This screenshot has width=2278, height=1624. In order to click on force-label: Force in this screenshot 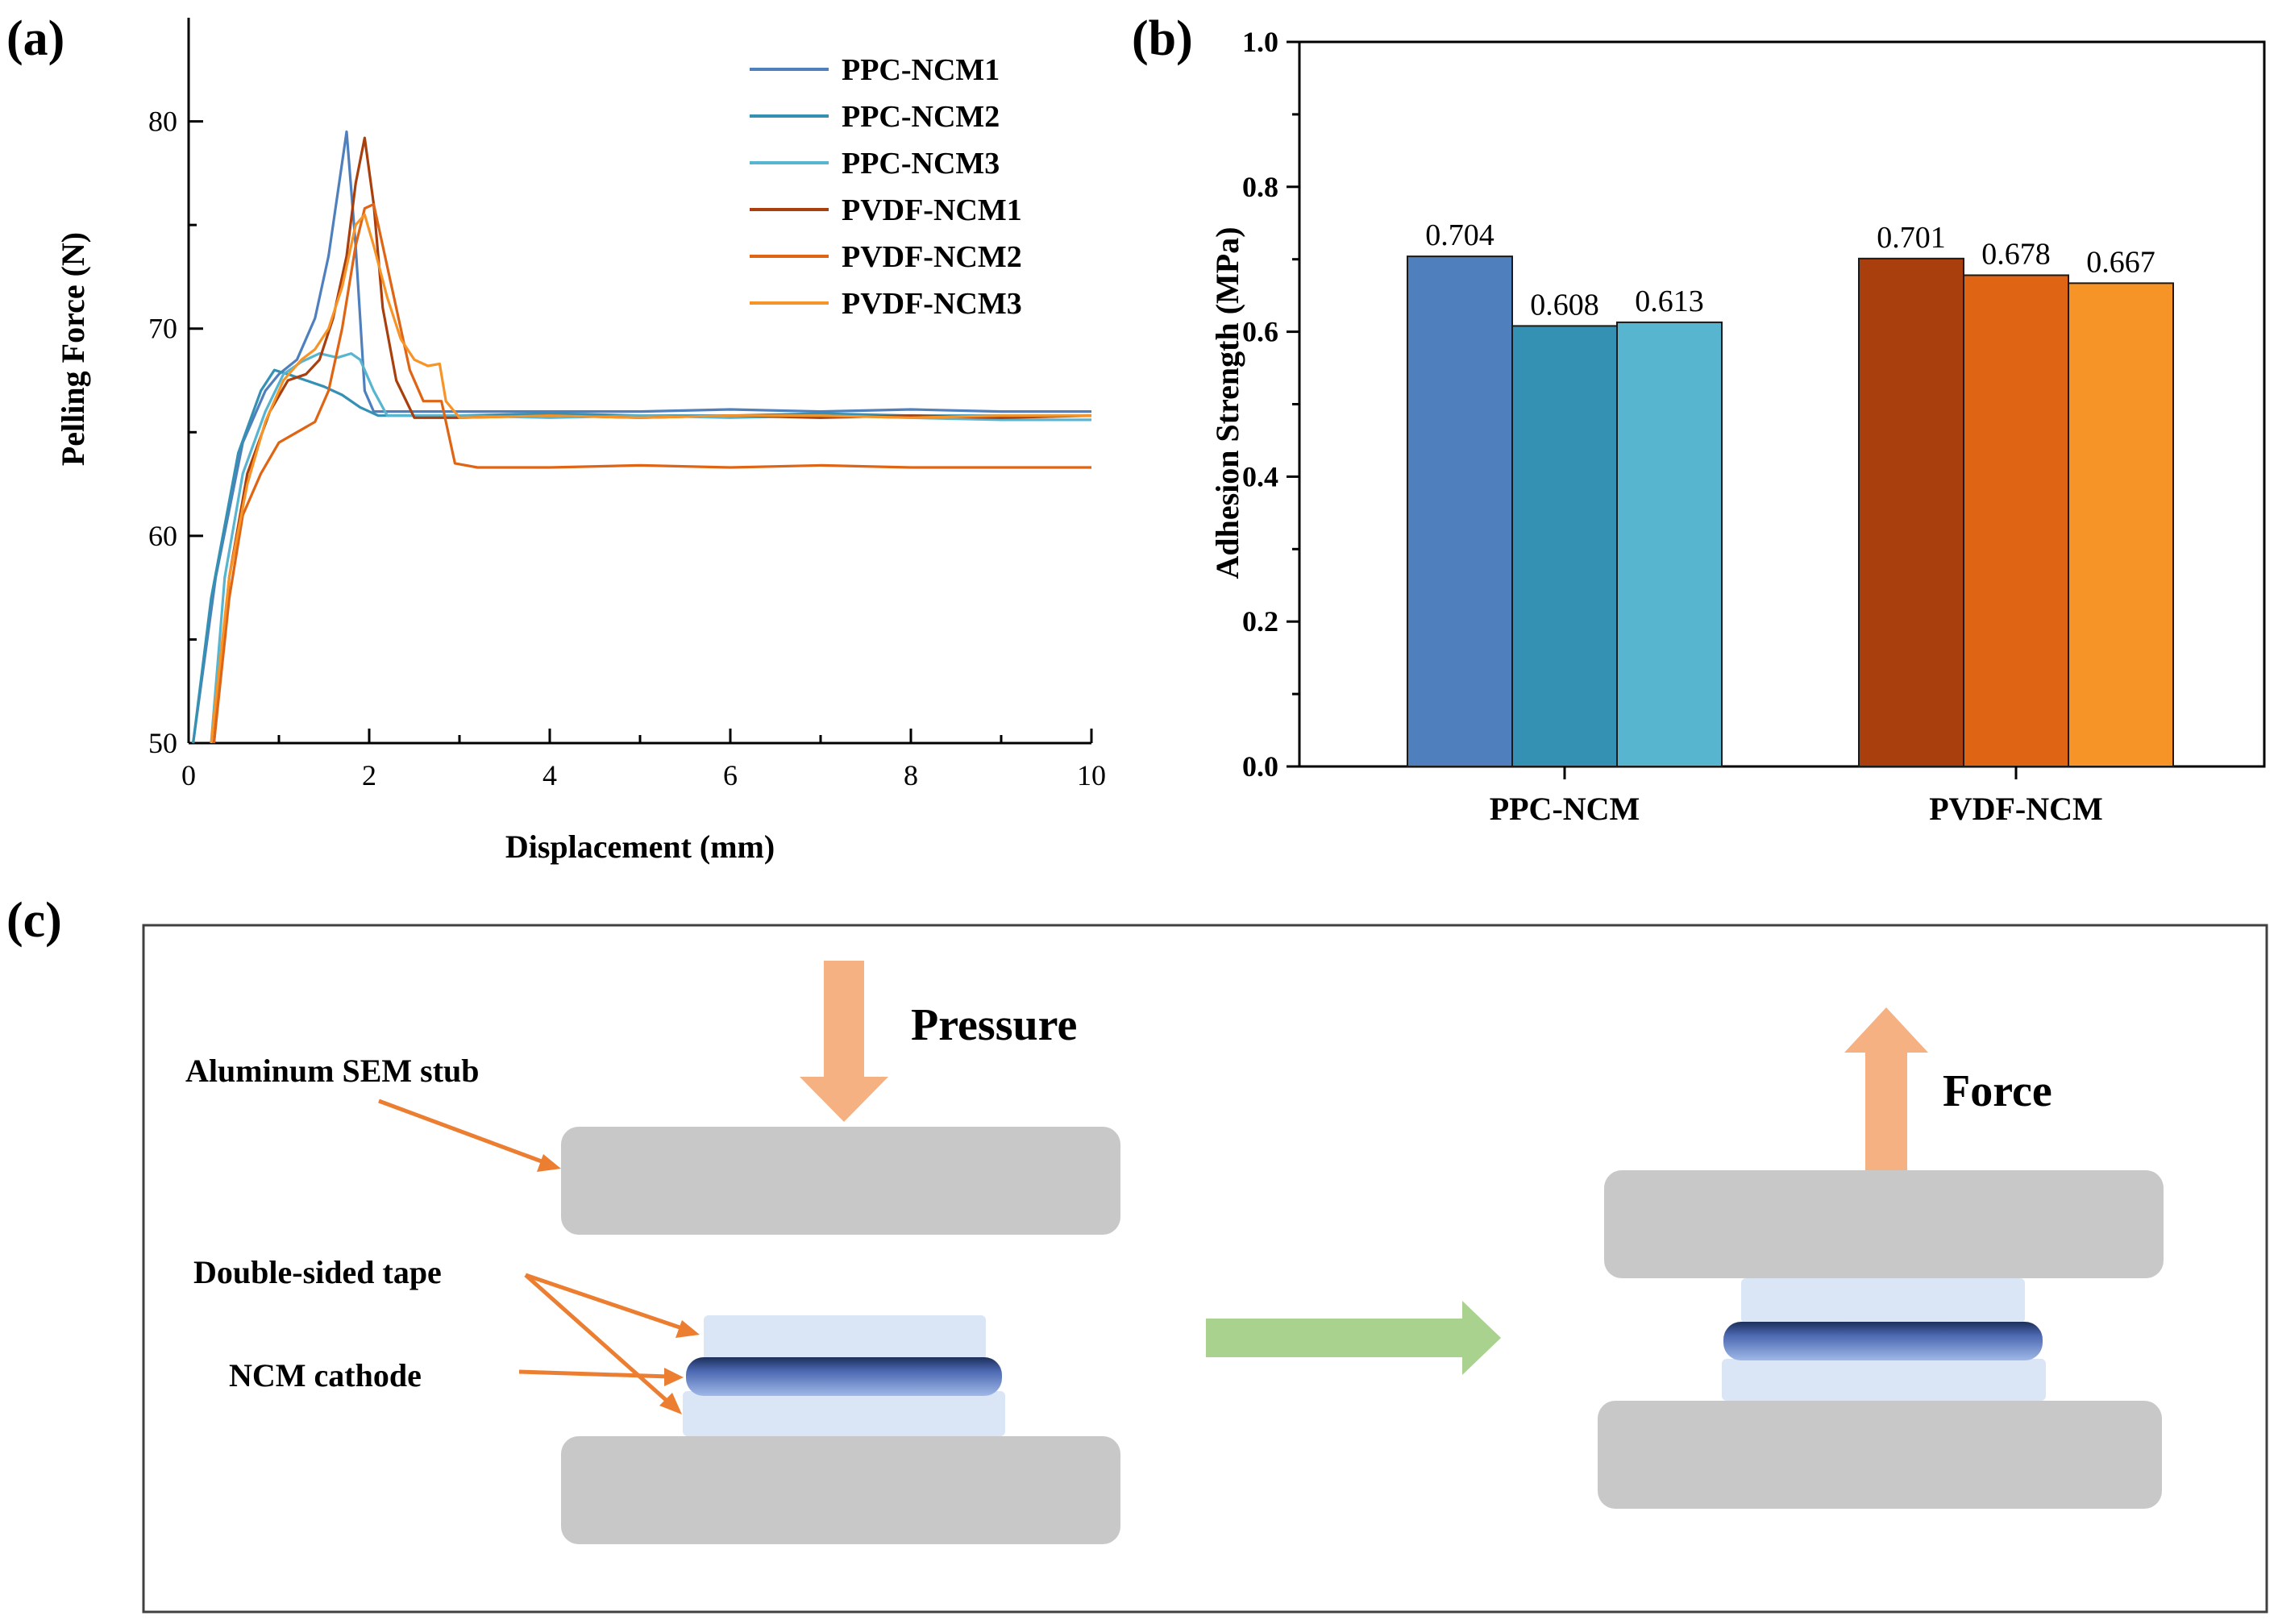, I will do `click(1997, 1091)`.